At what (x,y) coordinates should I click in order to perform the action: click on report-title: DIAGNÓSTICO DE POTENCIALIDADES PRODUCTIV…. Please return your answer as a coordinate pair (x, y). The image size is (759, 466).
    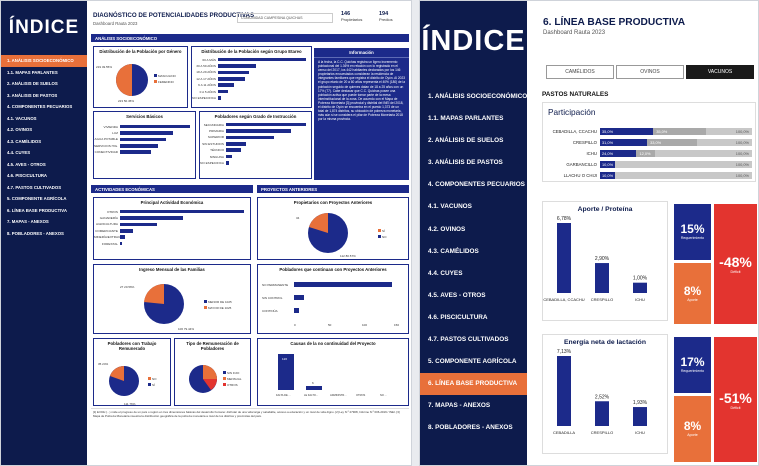
    Looking at the image, I should click on (174, 15).